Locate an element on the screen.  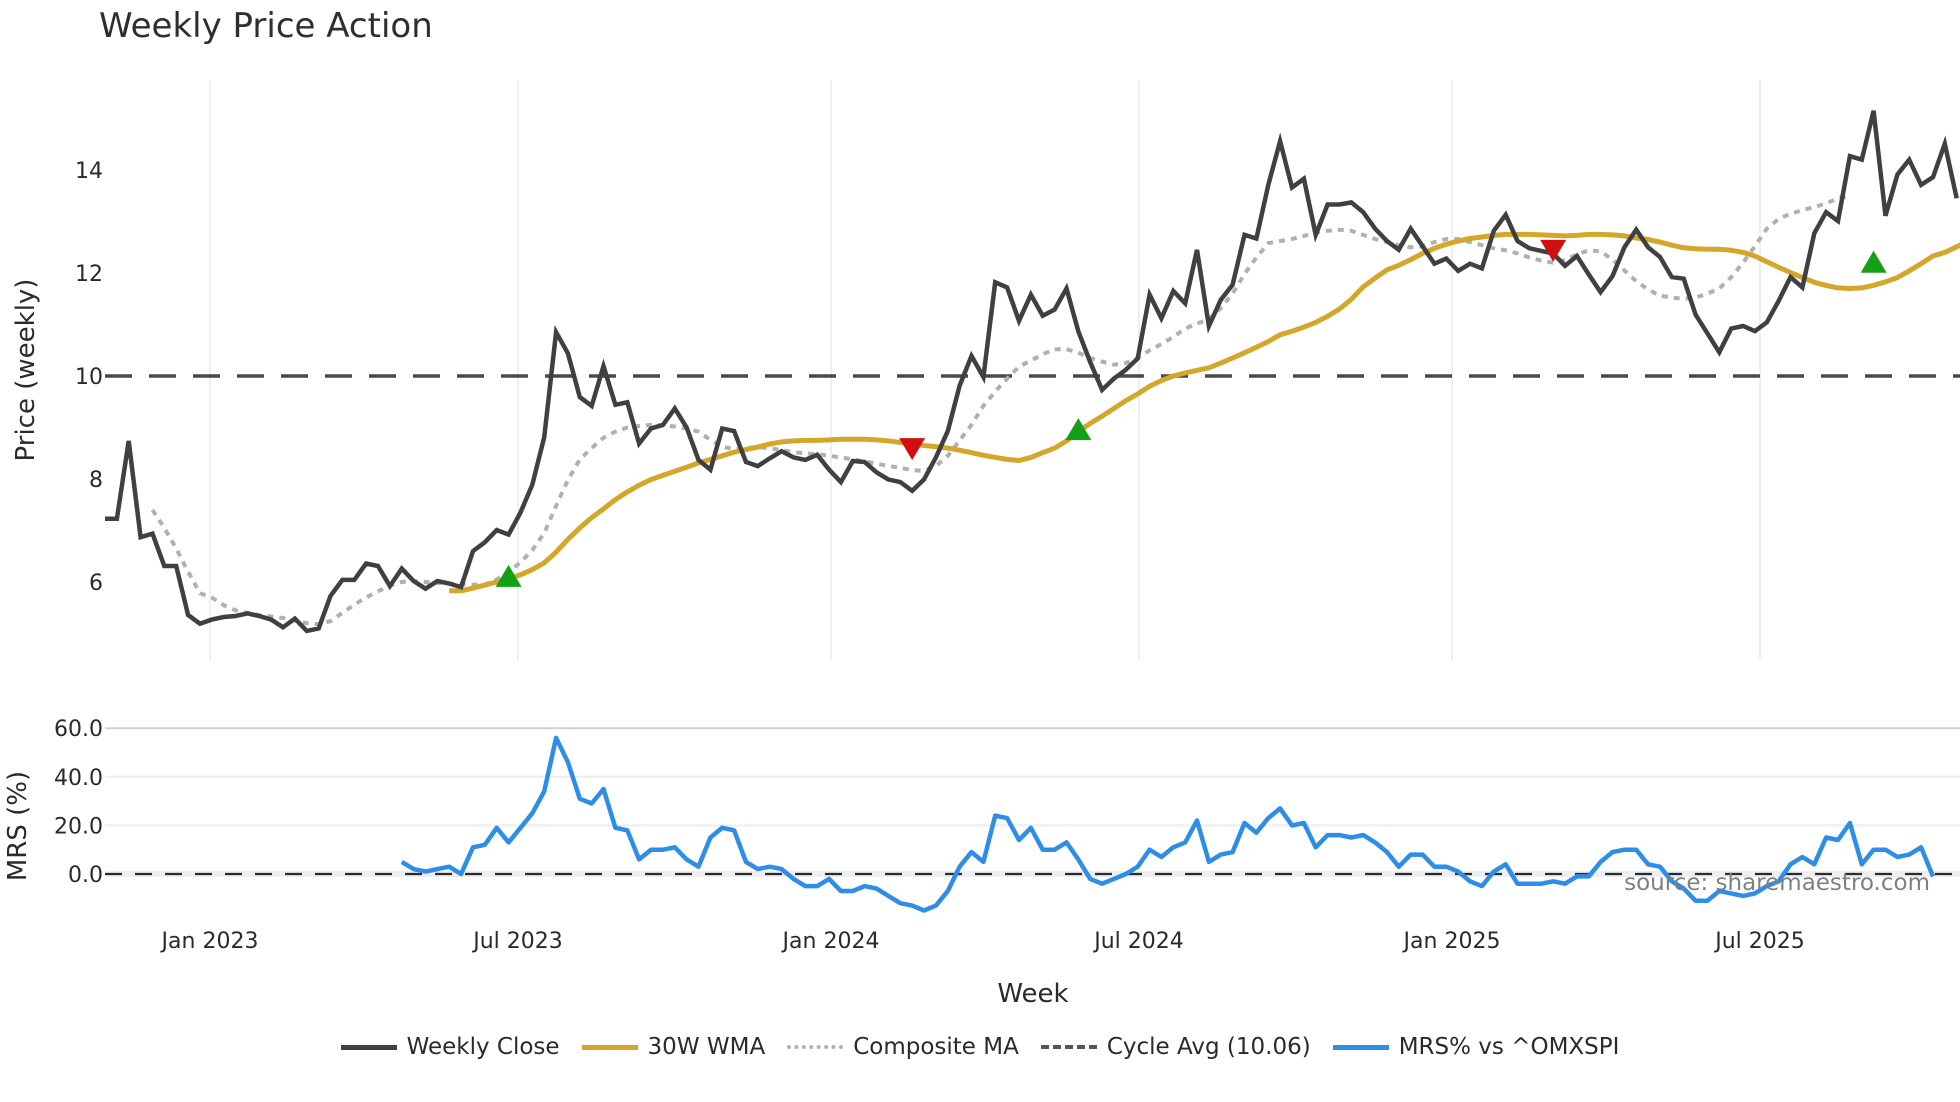
price-y-ticks: 6 8 10 12 14 is located at coordinates (89, 377).